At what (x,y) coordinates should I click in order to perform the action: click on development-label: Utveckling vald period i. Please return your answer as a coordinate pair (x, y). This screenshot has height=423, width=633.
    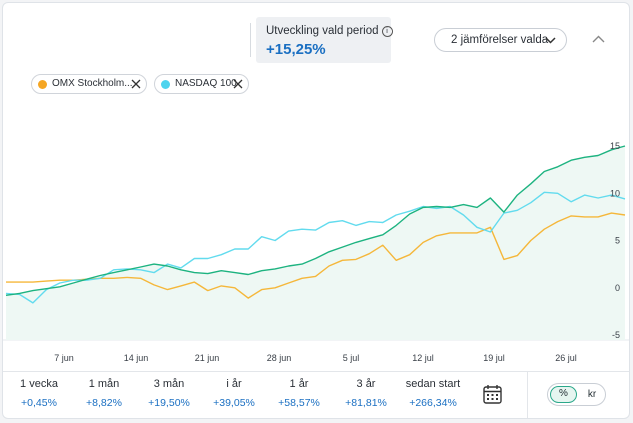
    Looking at the image, I should click on (329, 31).